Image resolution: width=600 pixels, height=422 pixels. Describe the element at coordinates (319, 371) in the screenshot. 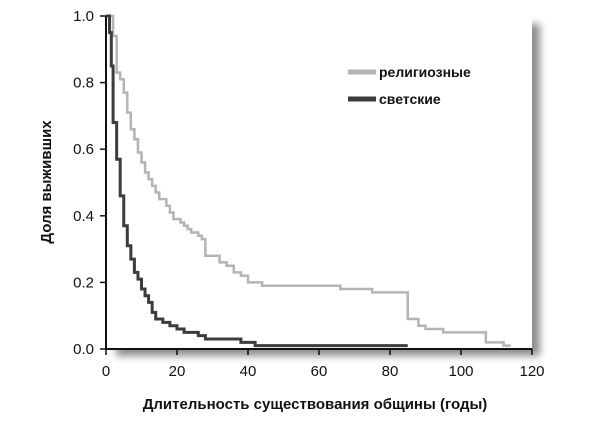

I see `x-tick-label: 60` at that location.